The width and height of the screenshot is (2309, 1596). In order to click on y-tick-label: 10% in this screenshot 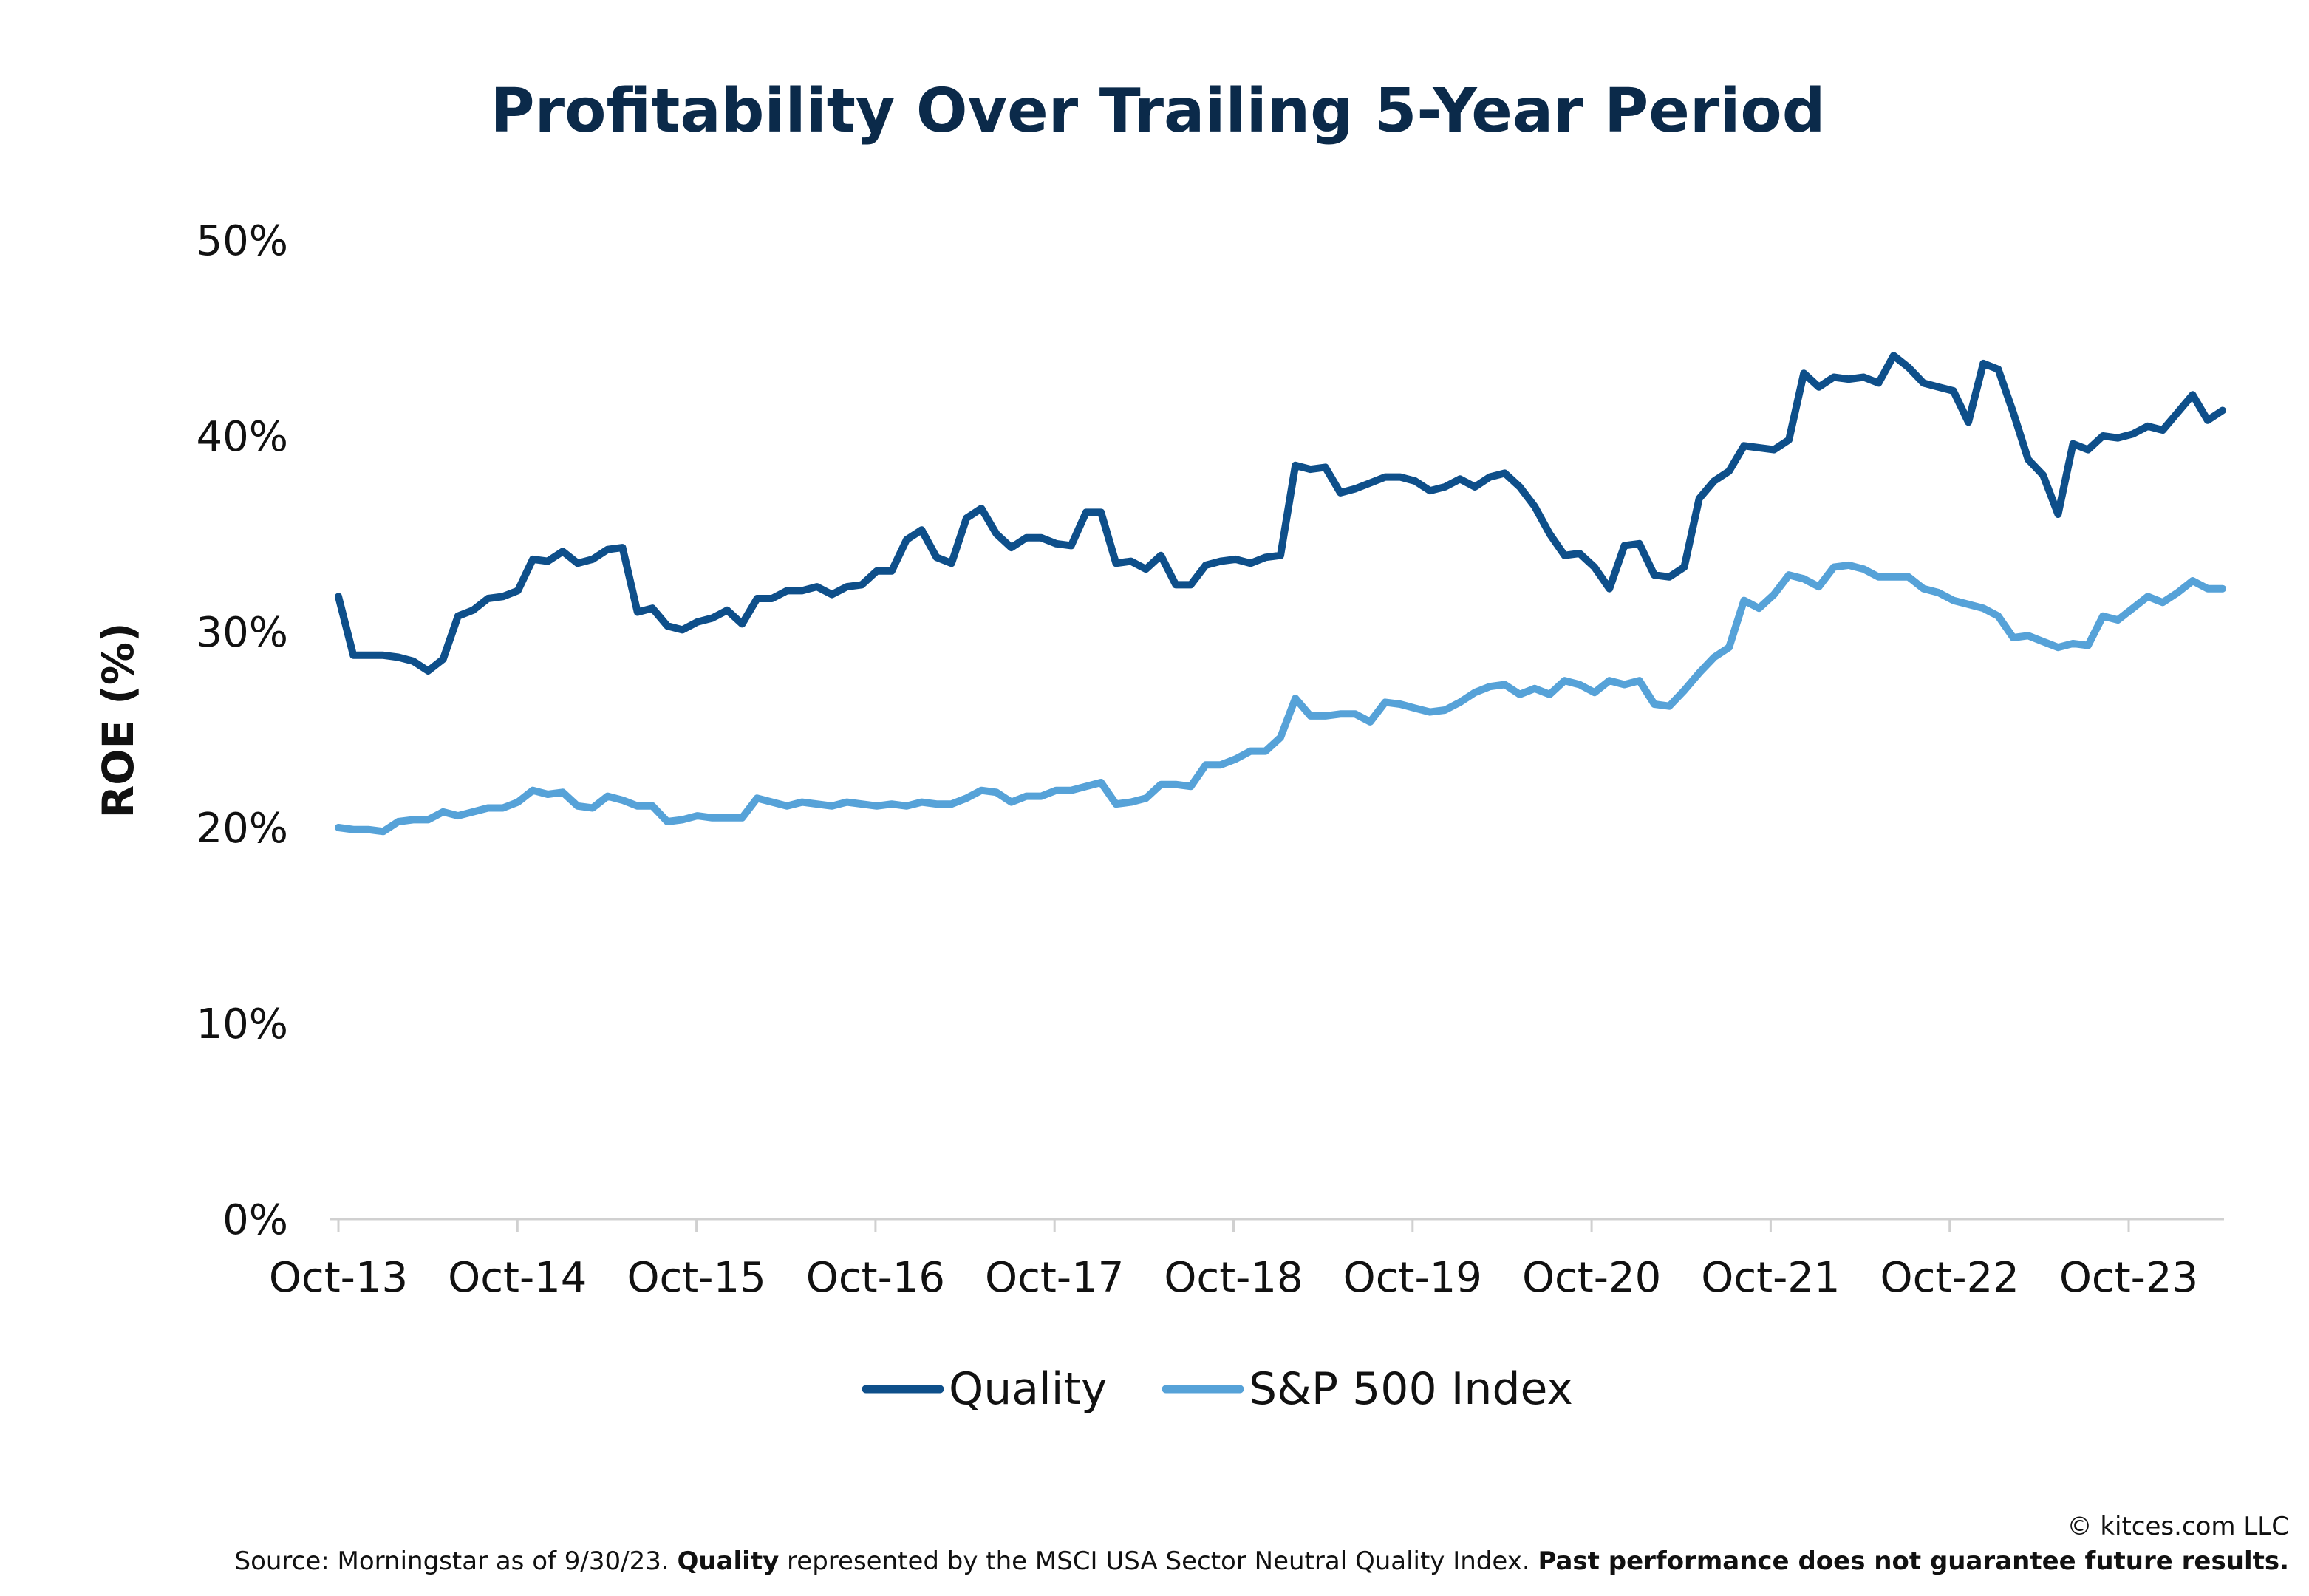, I will do `click(243, 1024)`.